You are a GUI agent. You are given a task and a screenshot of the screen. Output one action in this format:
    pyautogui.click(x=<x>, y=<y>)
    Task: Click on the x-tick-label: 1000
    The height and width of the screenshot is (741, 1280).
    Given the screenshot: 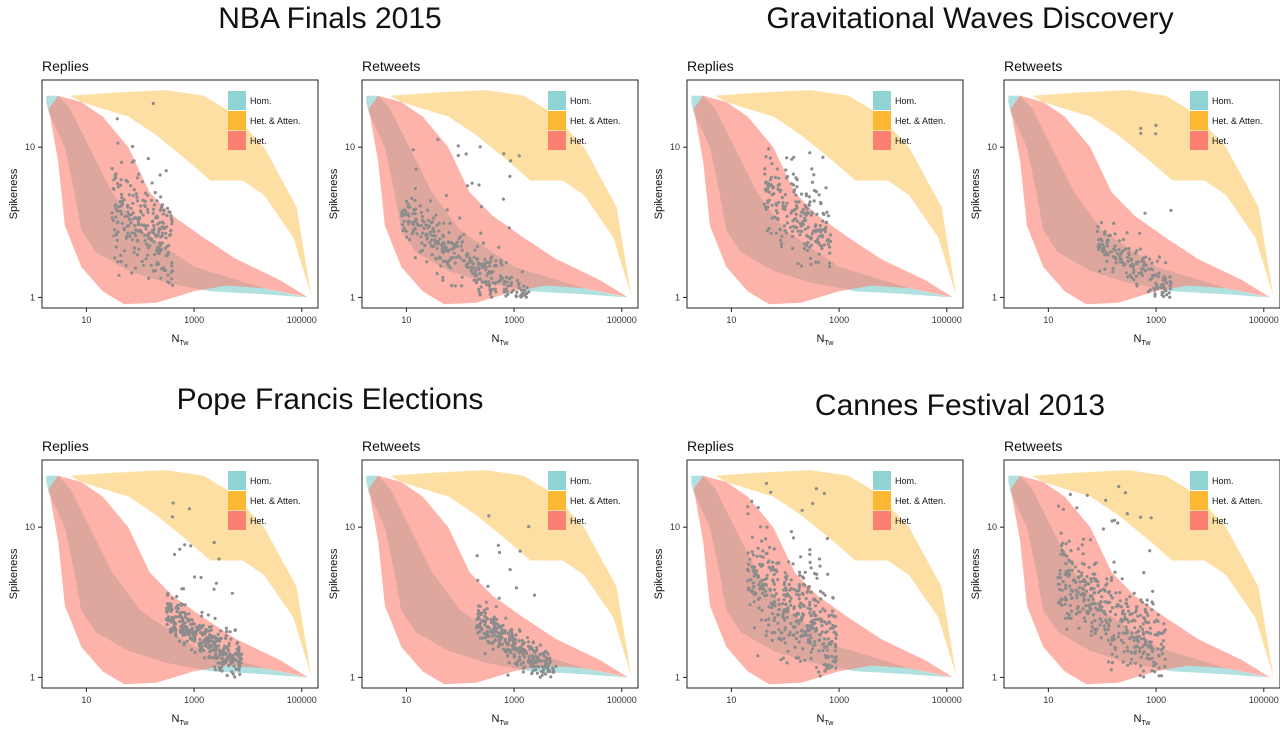 What is the action you would take?
    pyautogui.click(x=514, y=320)
    